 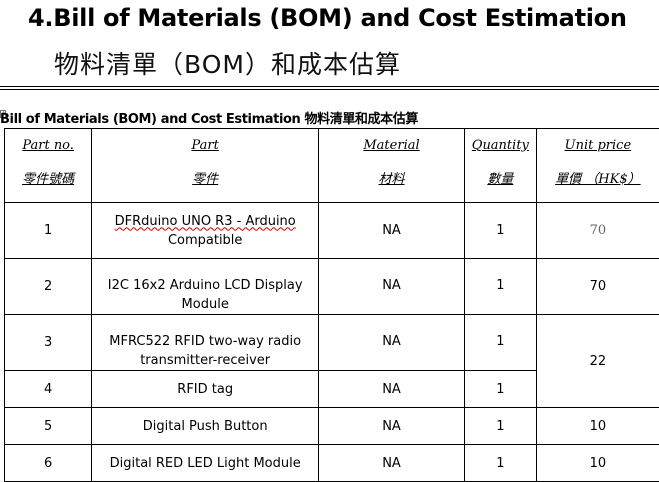 What do you see at coordinates (205, 463) in the screenshot?
I see `cell-part: Digital RED LED Light Module` at bounding box center [205, 463].